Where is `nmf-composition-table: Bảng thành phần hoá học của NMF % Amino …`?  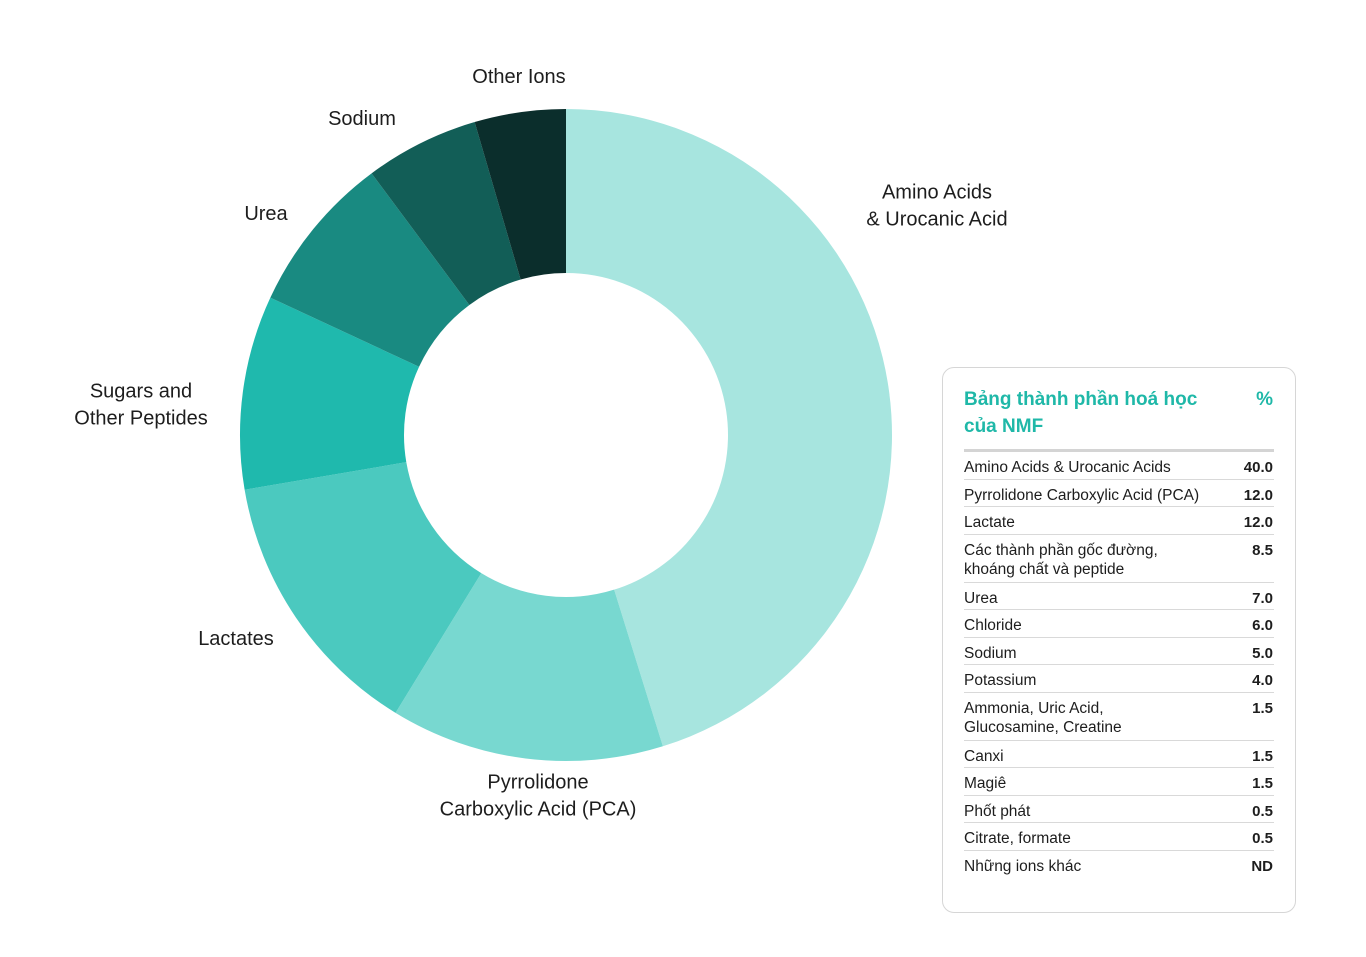
nmf-composition-table: Bảng thành phần hoá học của NMF % Amino … is located at coordinates (1119, 640).